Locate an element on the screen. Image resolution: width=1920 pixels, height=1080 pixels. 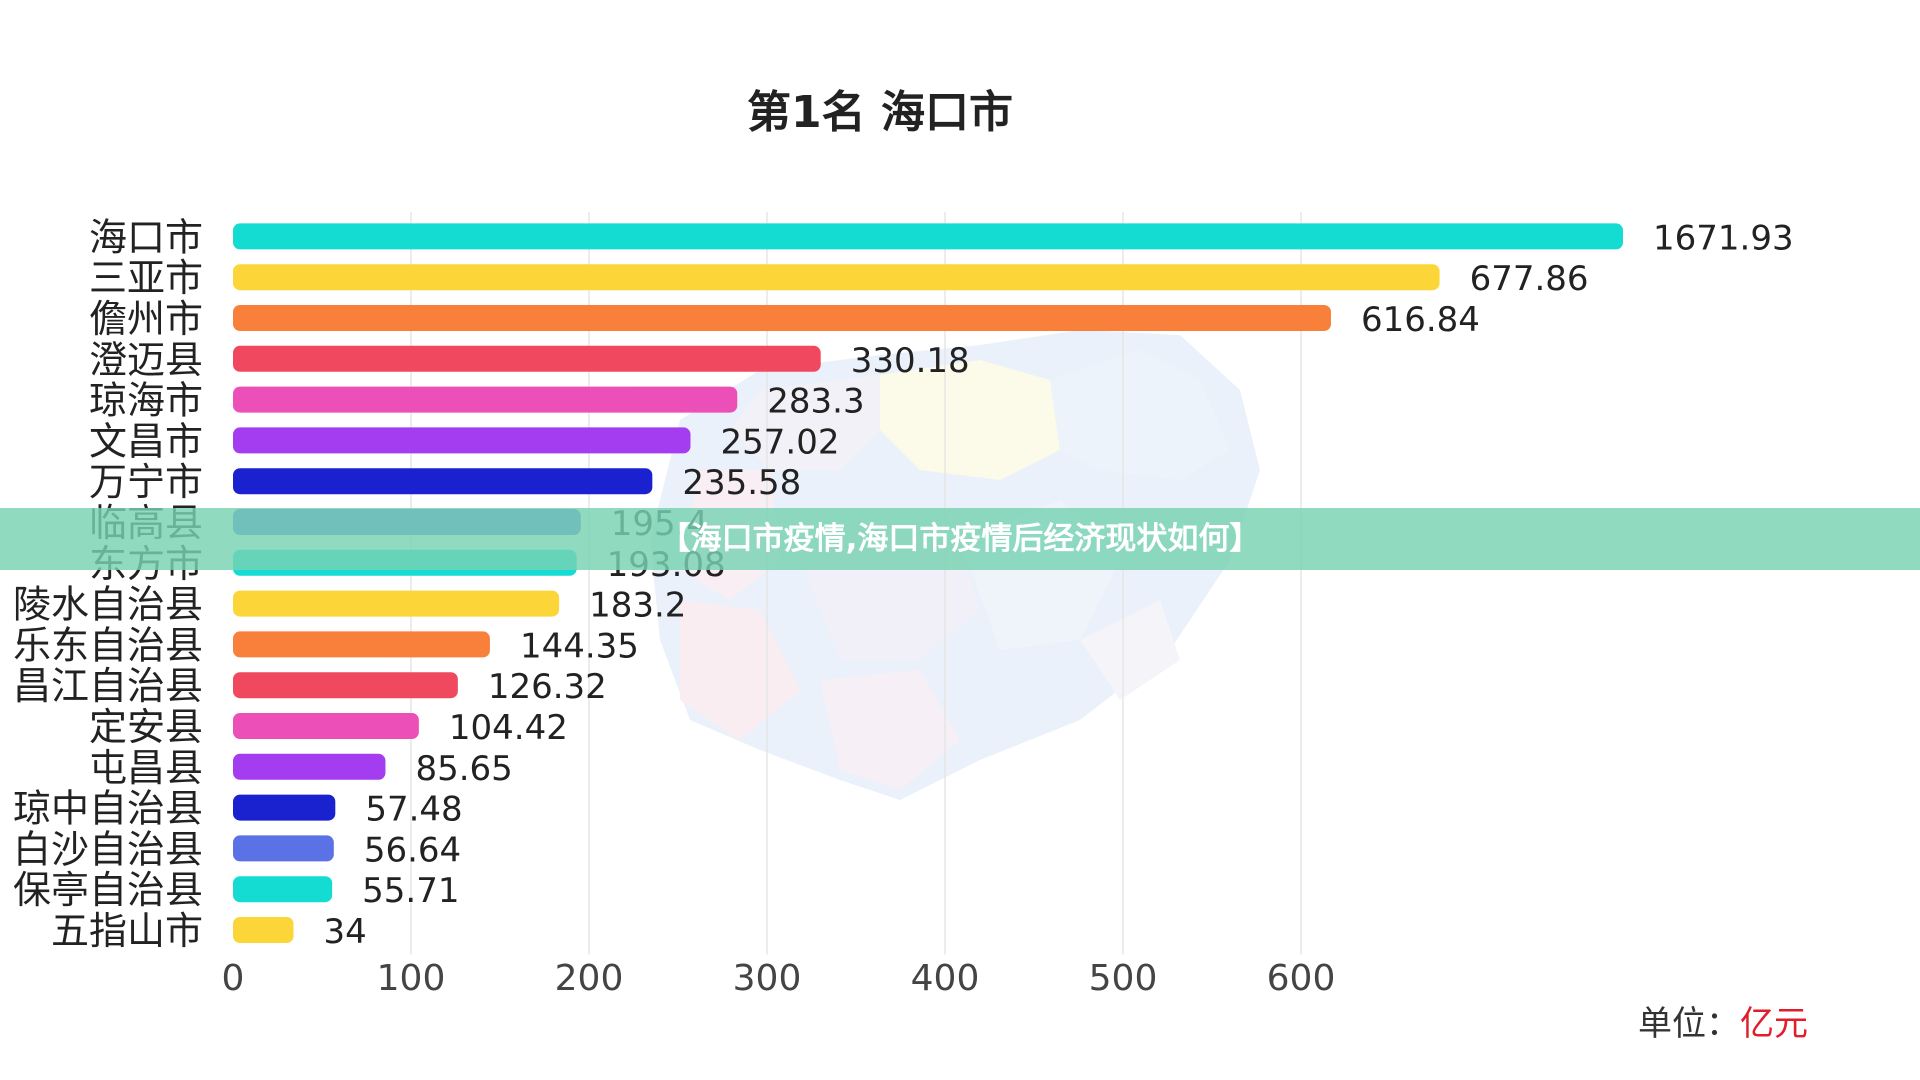
x-tick-label: 400 is located at coordinates (945, 978).